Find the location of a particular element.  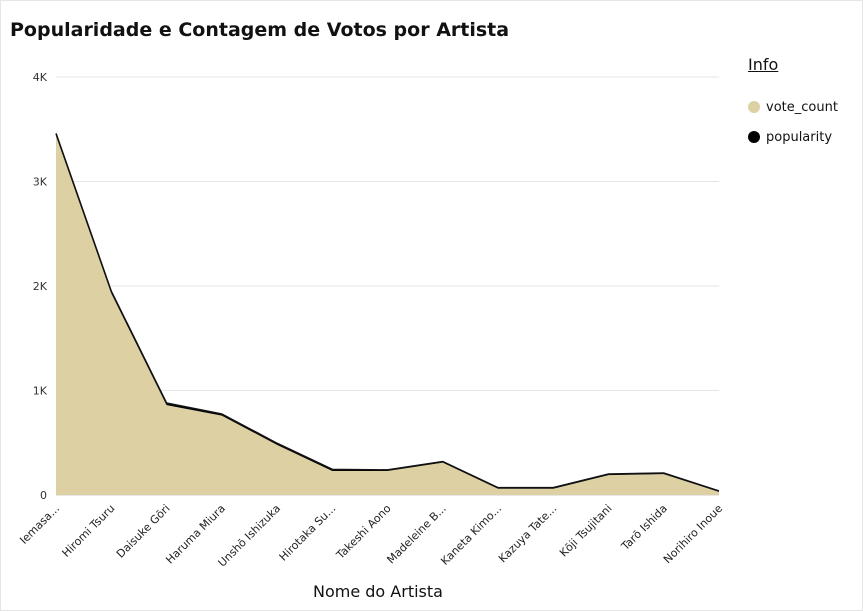

y-tick-label: 0 is located at coordinates (43, 495).